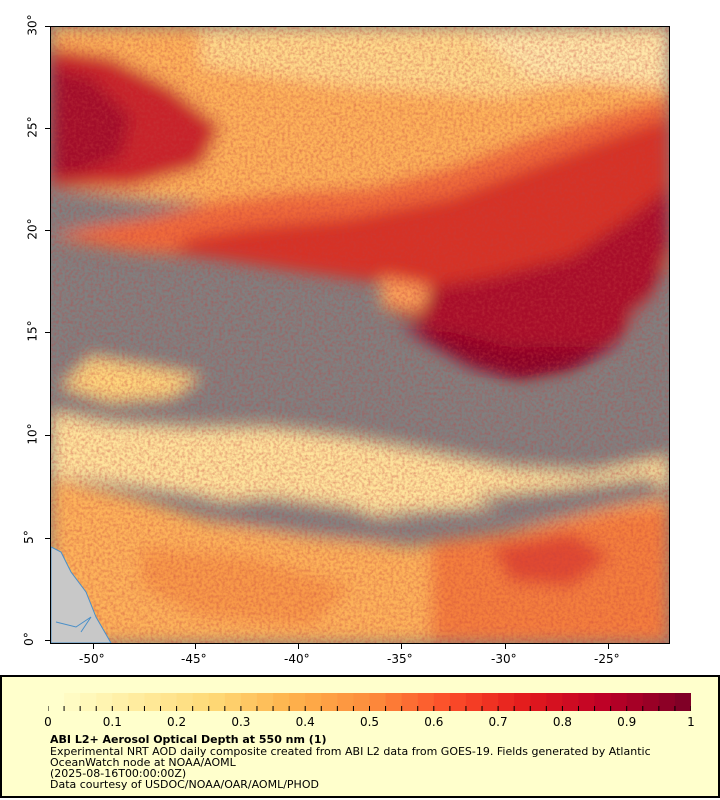 The height and width of the screenshot is (800, 720). I want to click on colorbar-label: 0.8, so click(562, 722).